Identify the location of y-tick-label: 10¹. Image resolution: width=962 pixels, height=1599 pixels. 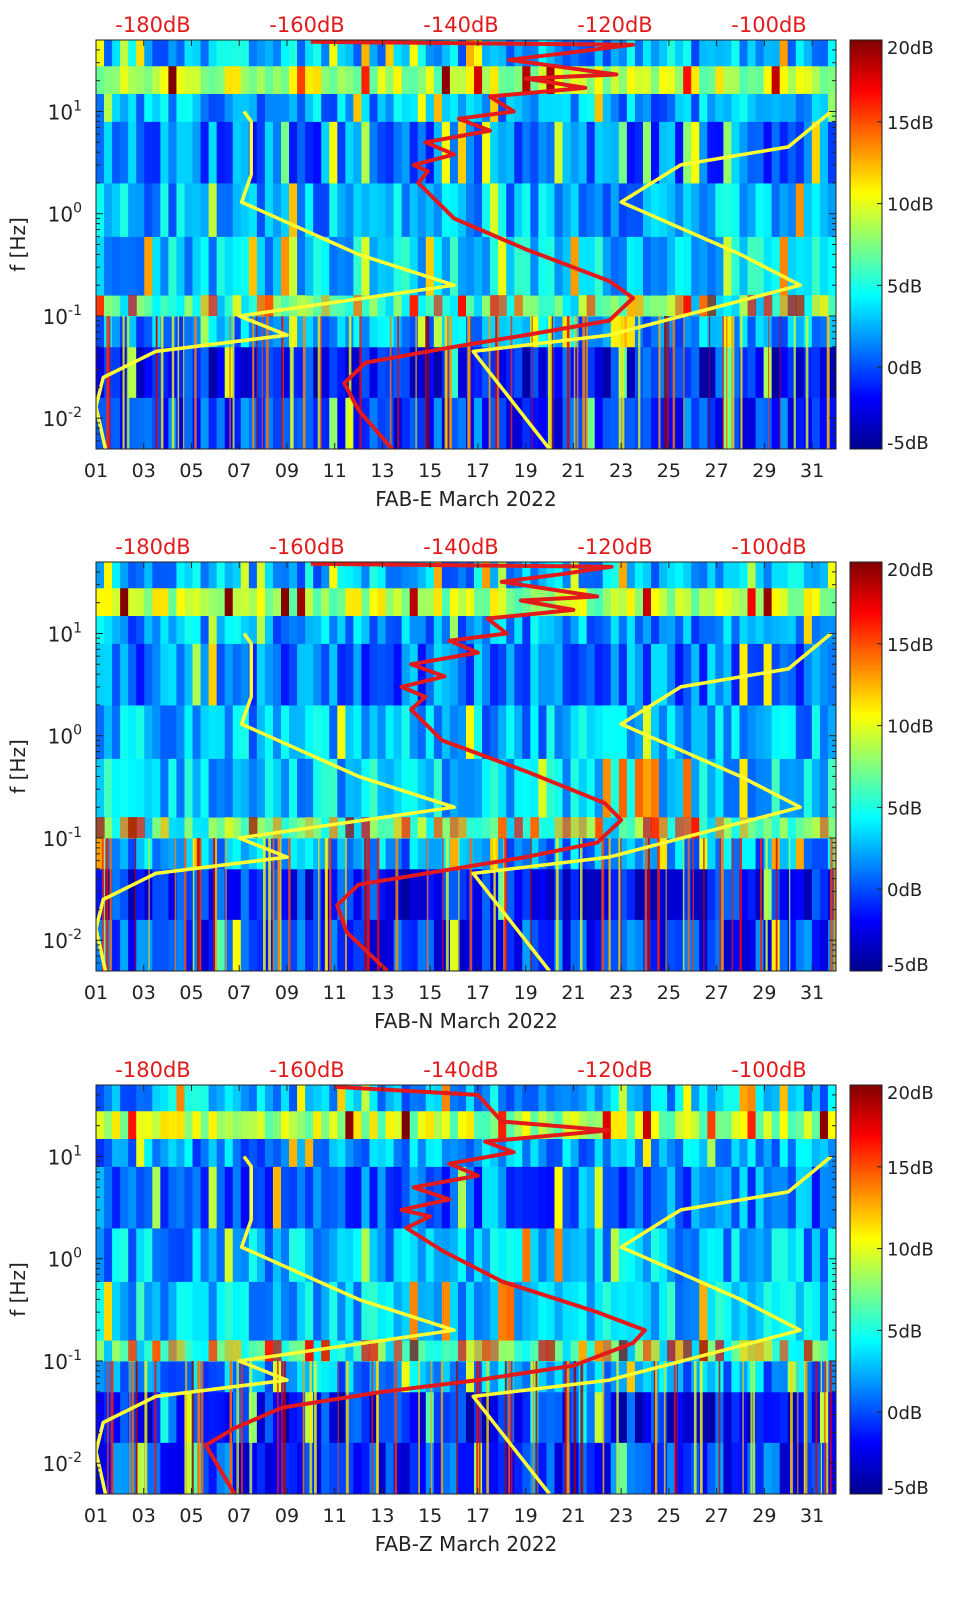
(65, 1156).